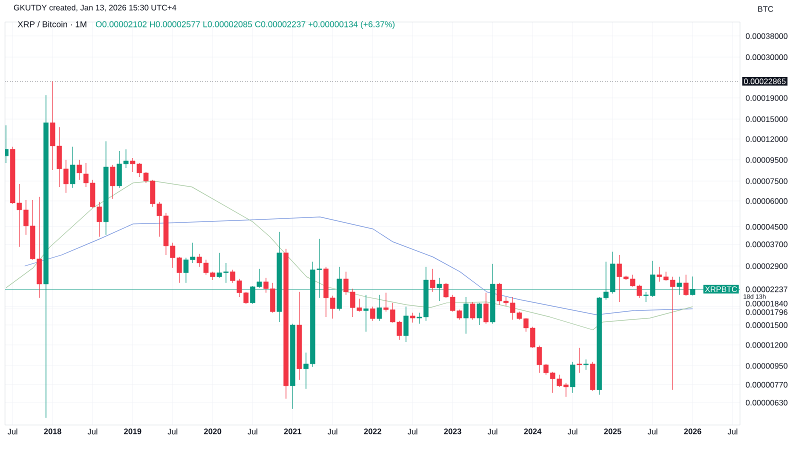  I want to click on y-tick-label: 0.00019000, so click(767, 98).